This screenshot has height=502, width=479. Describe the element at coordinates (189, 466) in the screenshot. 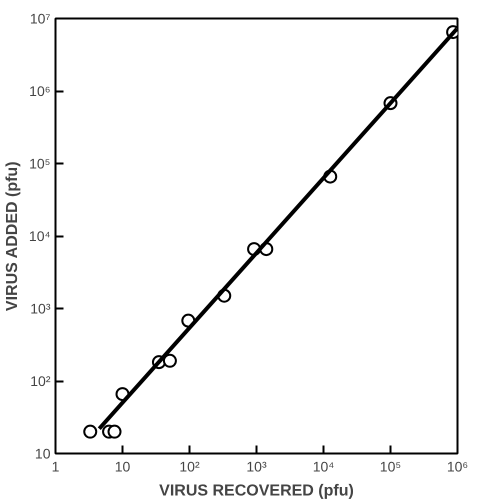

I see `x-tick-label: 10²` at that location.